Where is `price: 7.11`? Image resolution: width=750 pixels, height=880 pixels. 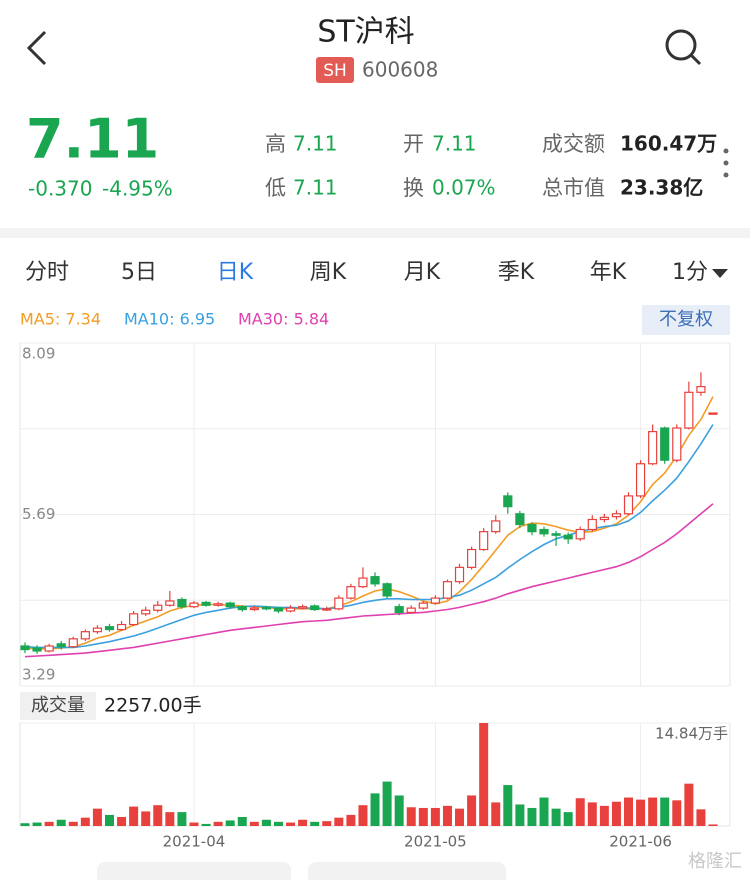 price: 7.11 is located at coordinates (92, 139).